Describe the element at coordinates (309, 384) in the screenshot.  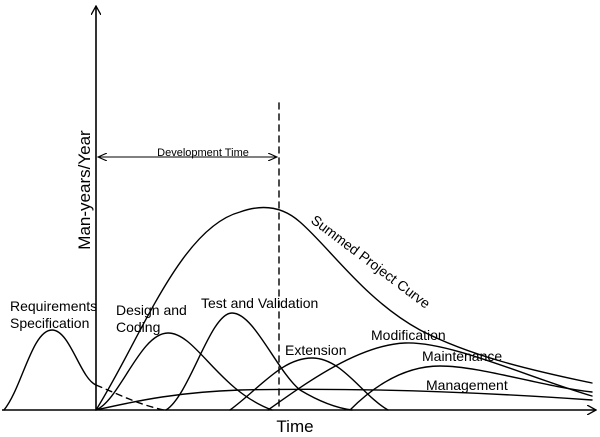
I see `extension-curve` at that location.